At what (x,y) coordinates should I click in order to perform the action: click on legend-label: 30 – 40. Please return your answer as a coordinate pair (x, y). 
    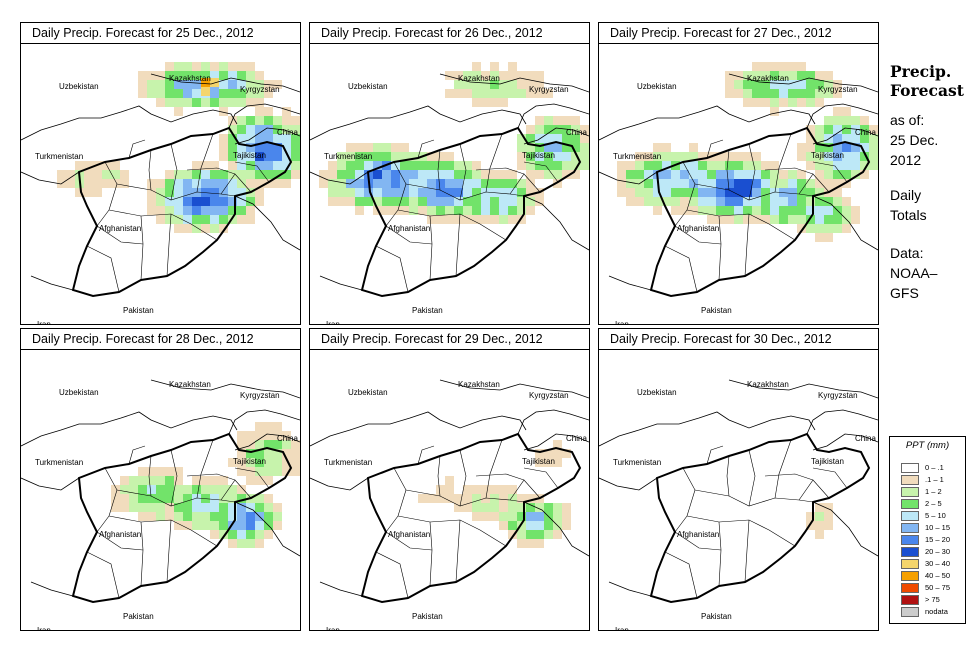
    Looking at the image, I should click on (938, 563).